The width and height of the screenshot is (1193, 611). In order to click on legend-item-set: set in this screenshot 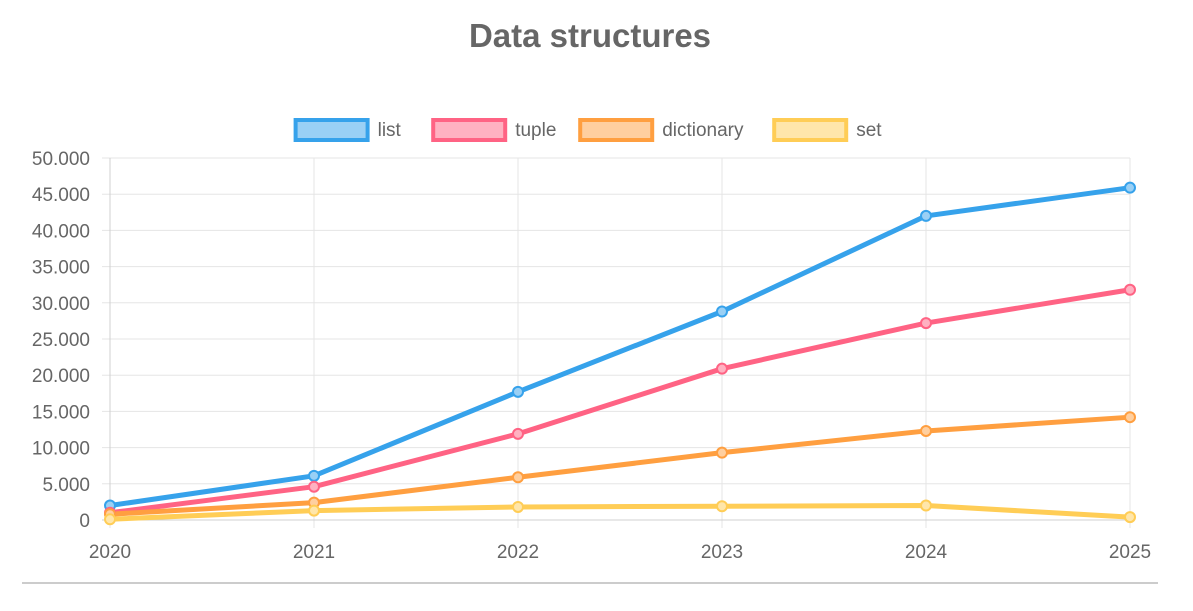, I will do `click(827, 130)`.